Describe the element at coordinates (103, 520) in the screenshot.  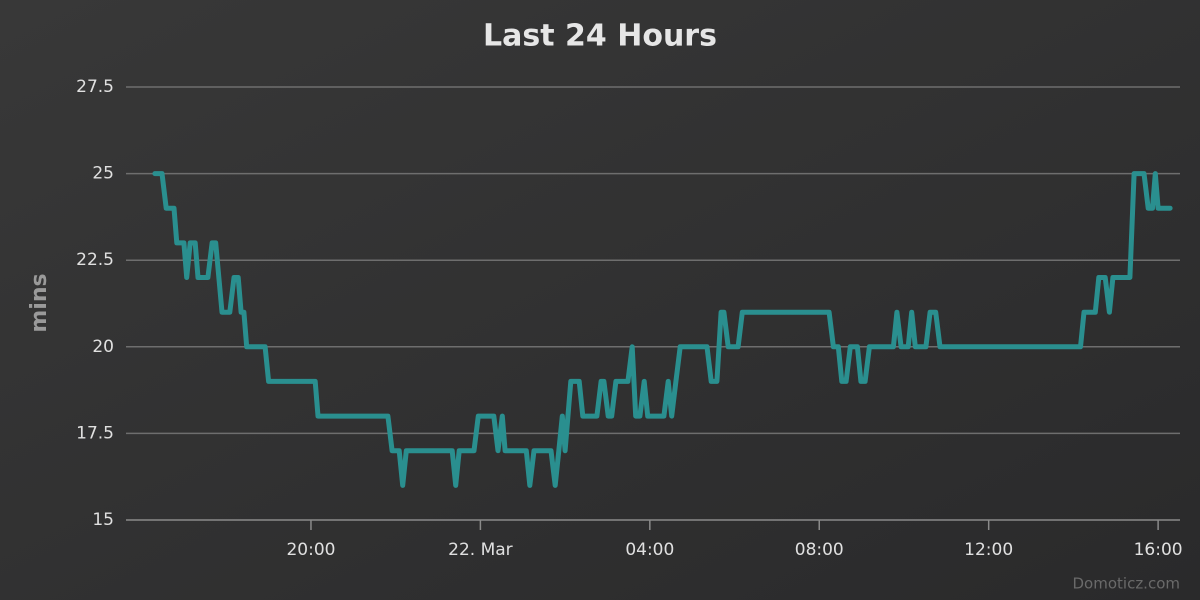
I see `y-tick-label: 15` at that location.